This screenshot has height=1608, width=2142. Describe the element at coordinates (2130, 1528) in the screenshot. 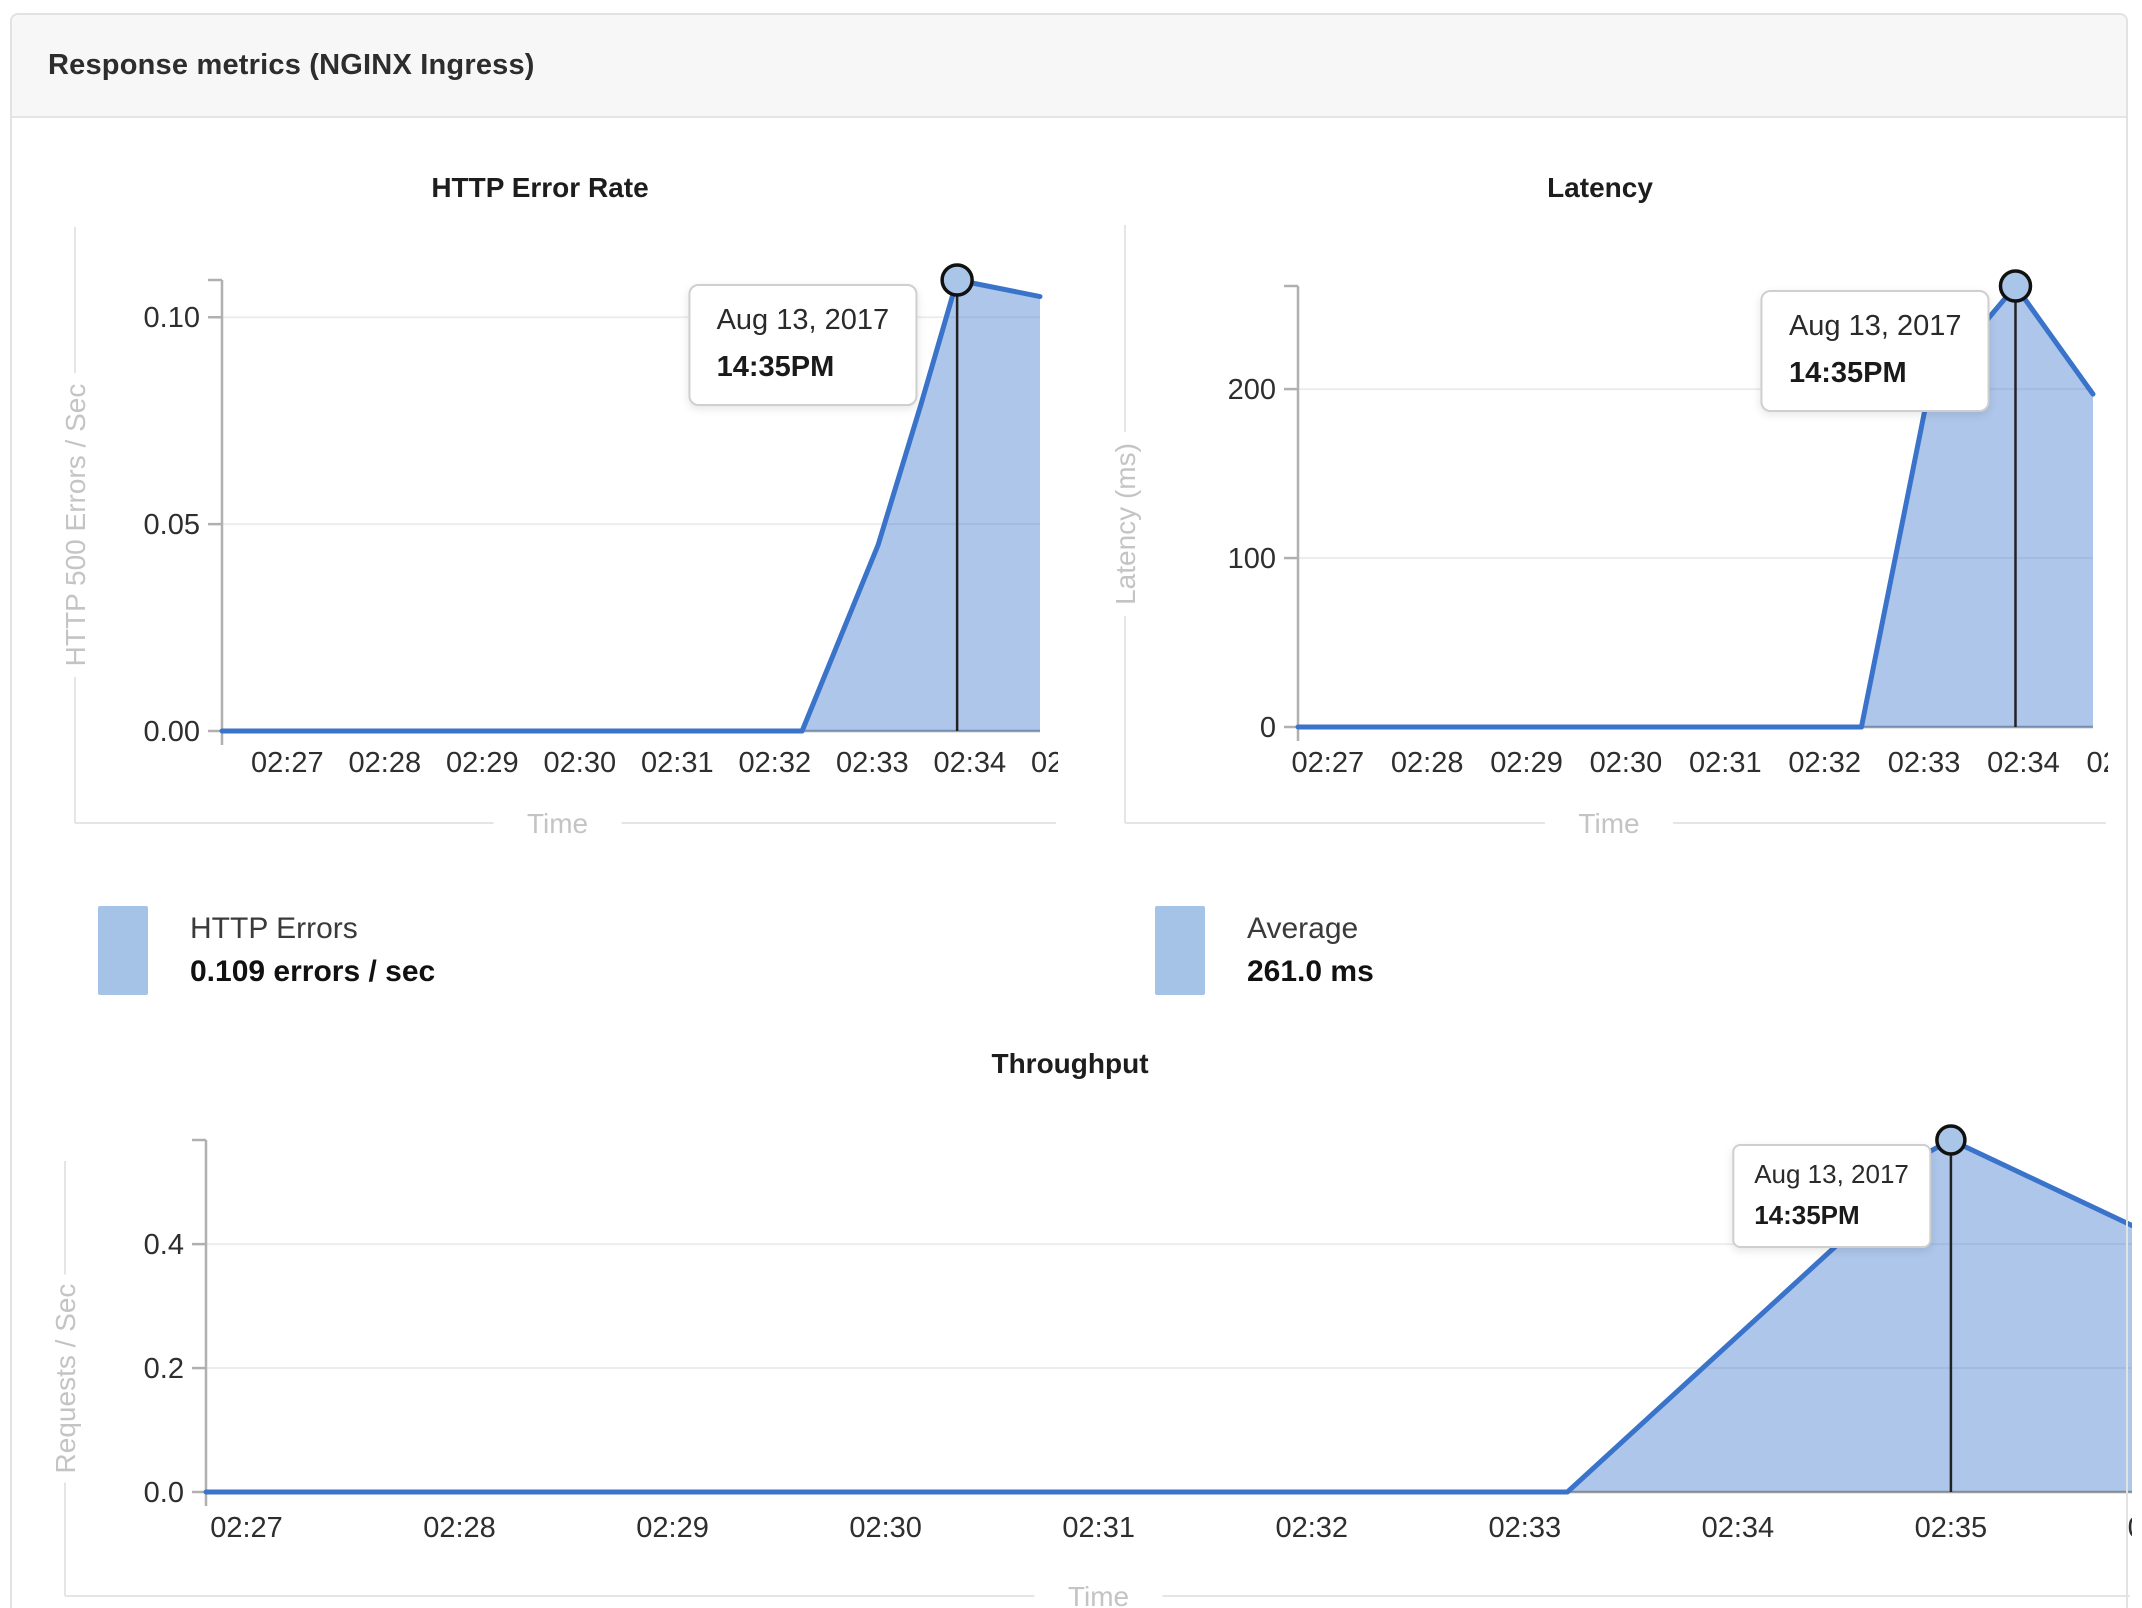

I see `x-tick-label: 02:36` at that location.